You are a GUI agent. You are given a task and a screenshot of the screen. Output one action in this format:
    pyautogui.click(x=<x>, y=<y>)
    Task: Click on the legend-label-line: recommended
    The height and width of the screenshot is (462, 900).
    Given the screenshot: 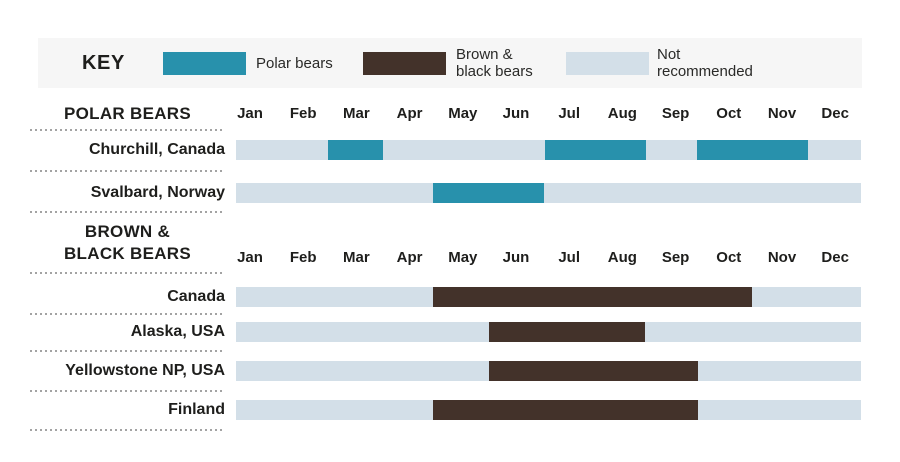 What is the action you would take?
    pyautogui.click(x=705, y=71)
    